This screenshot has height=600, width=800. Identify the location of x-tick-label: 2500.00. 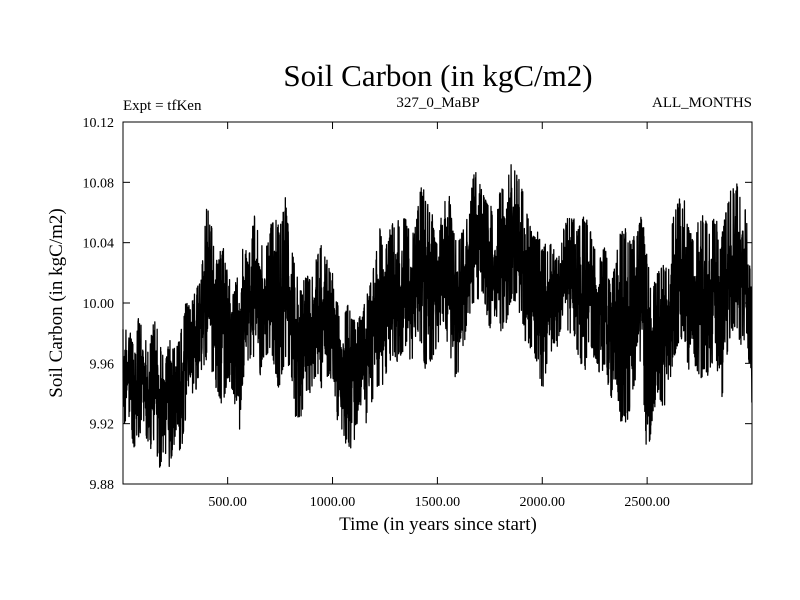
(647, 502).